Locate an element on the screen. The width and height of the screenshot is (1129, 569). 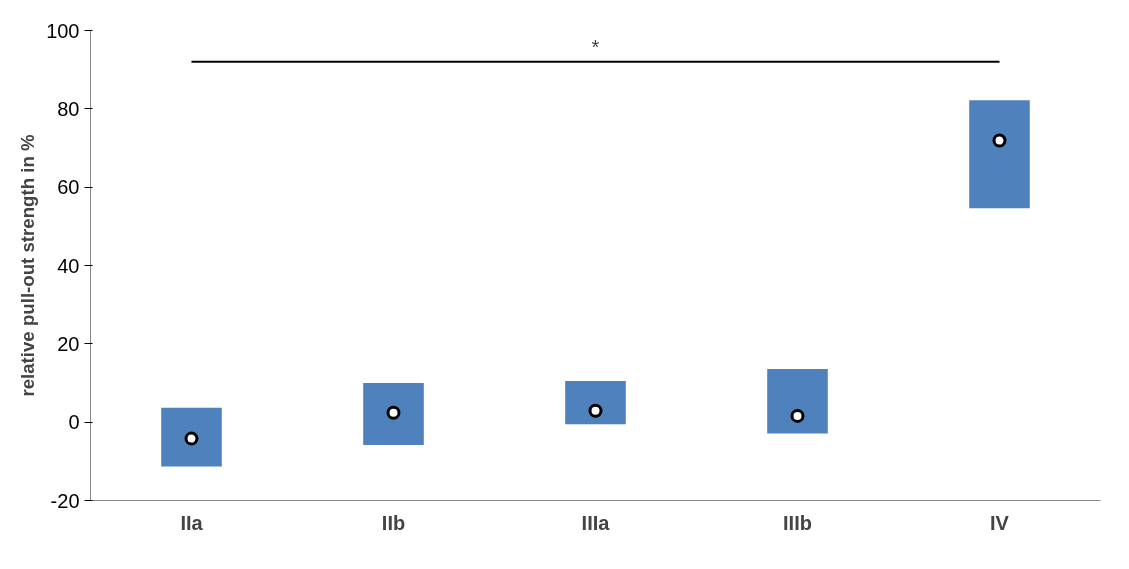
x-tick-label: IIb is located at coordinates (393, 522).